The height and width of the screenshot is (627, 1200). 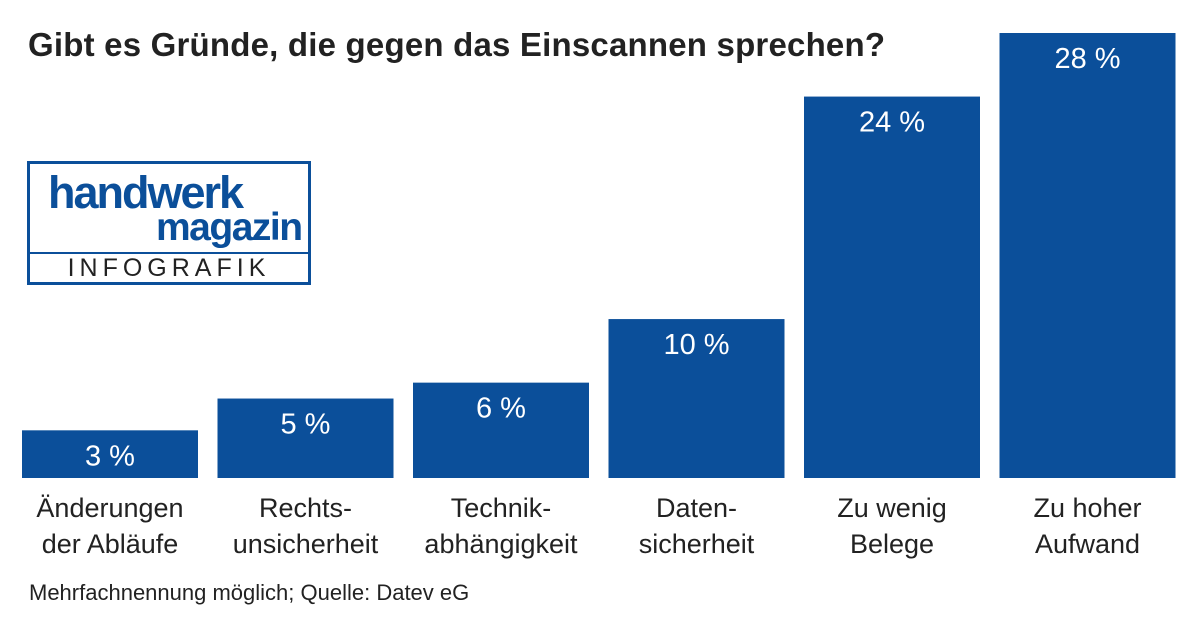 I want to click on bar-value-label-5: 24 %, so click(x=892, y=123).